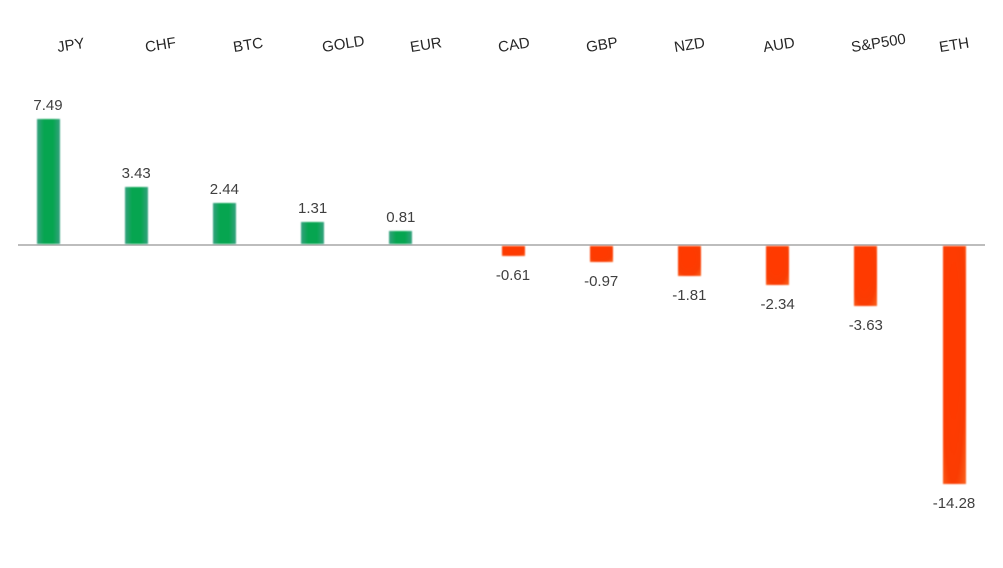 This screenshot has height=568, width=1003. What do you see at coordinates (501, 244) in the screenshot?
I see `zero-axis-line` at bounding box center [501, 244].